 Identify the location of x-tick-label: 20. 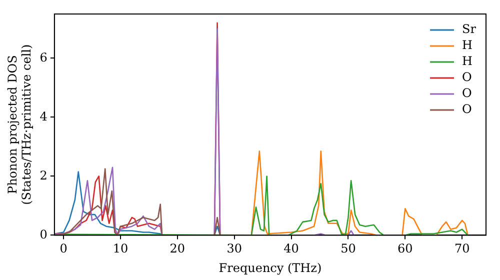
(178, 249).